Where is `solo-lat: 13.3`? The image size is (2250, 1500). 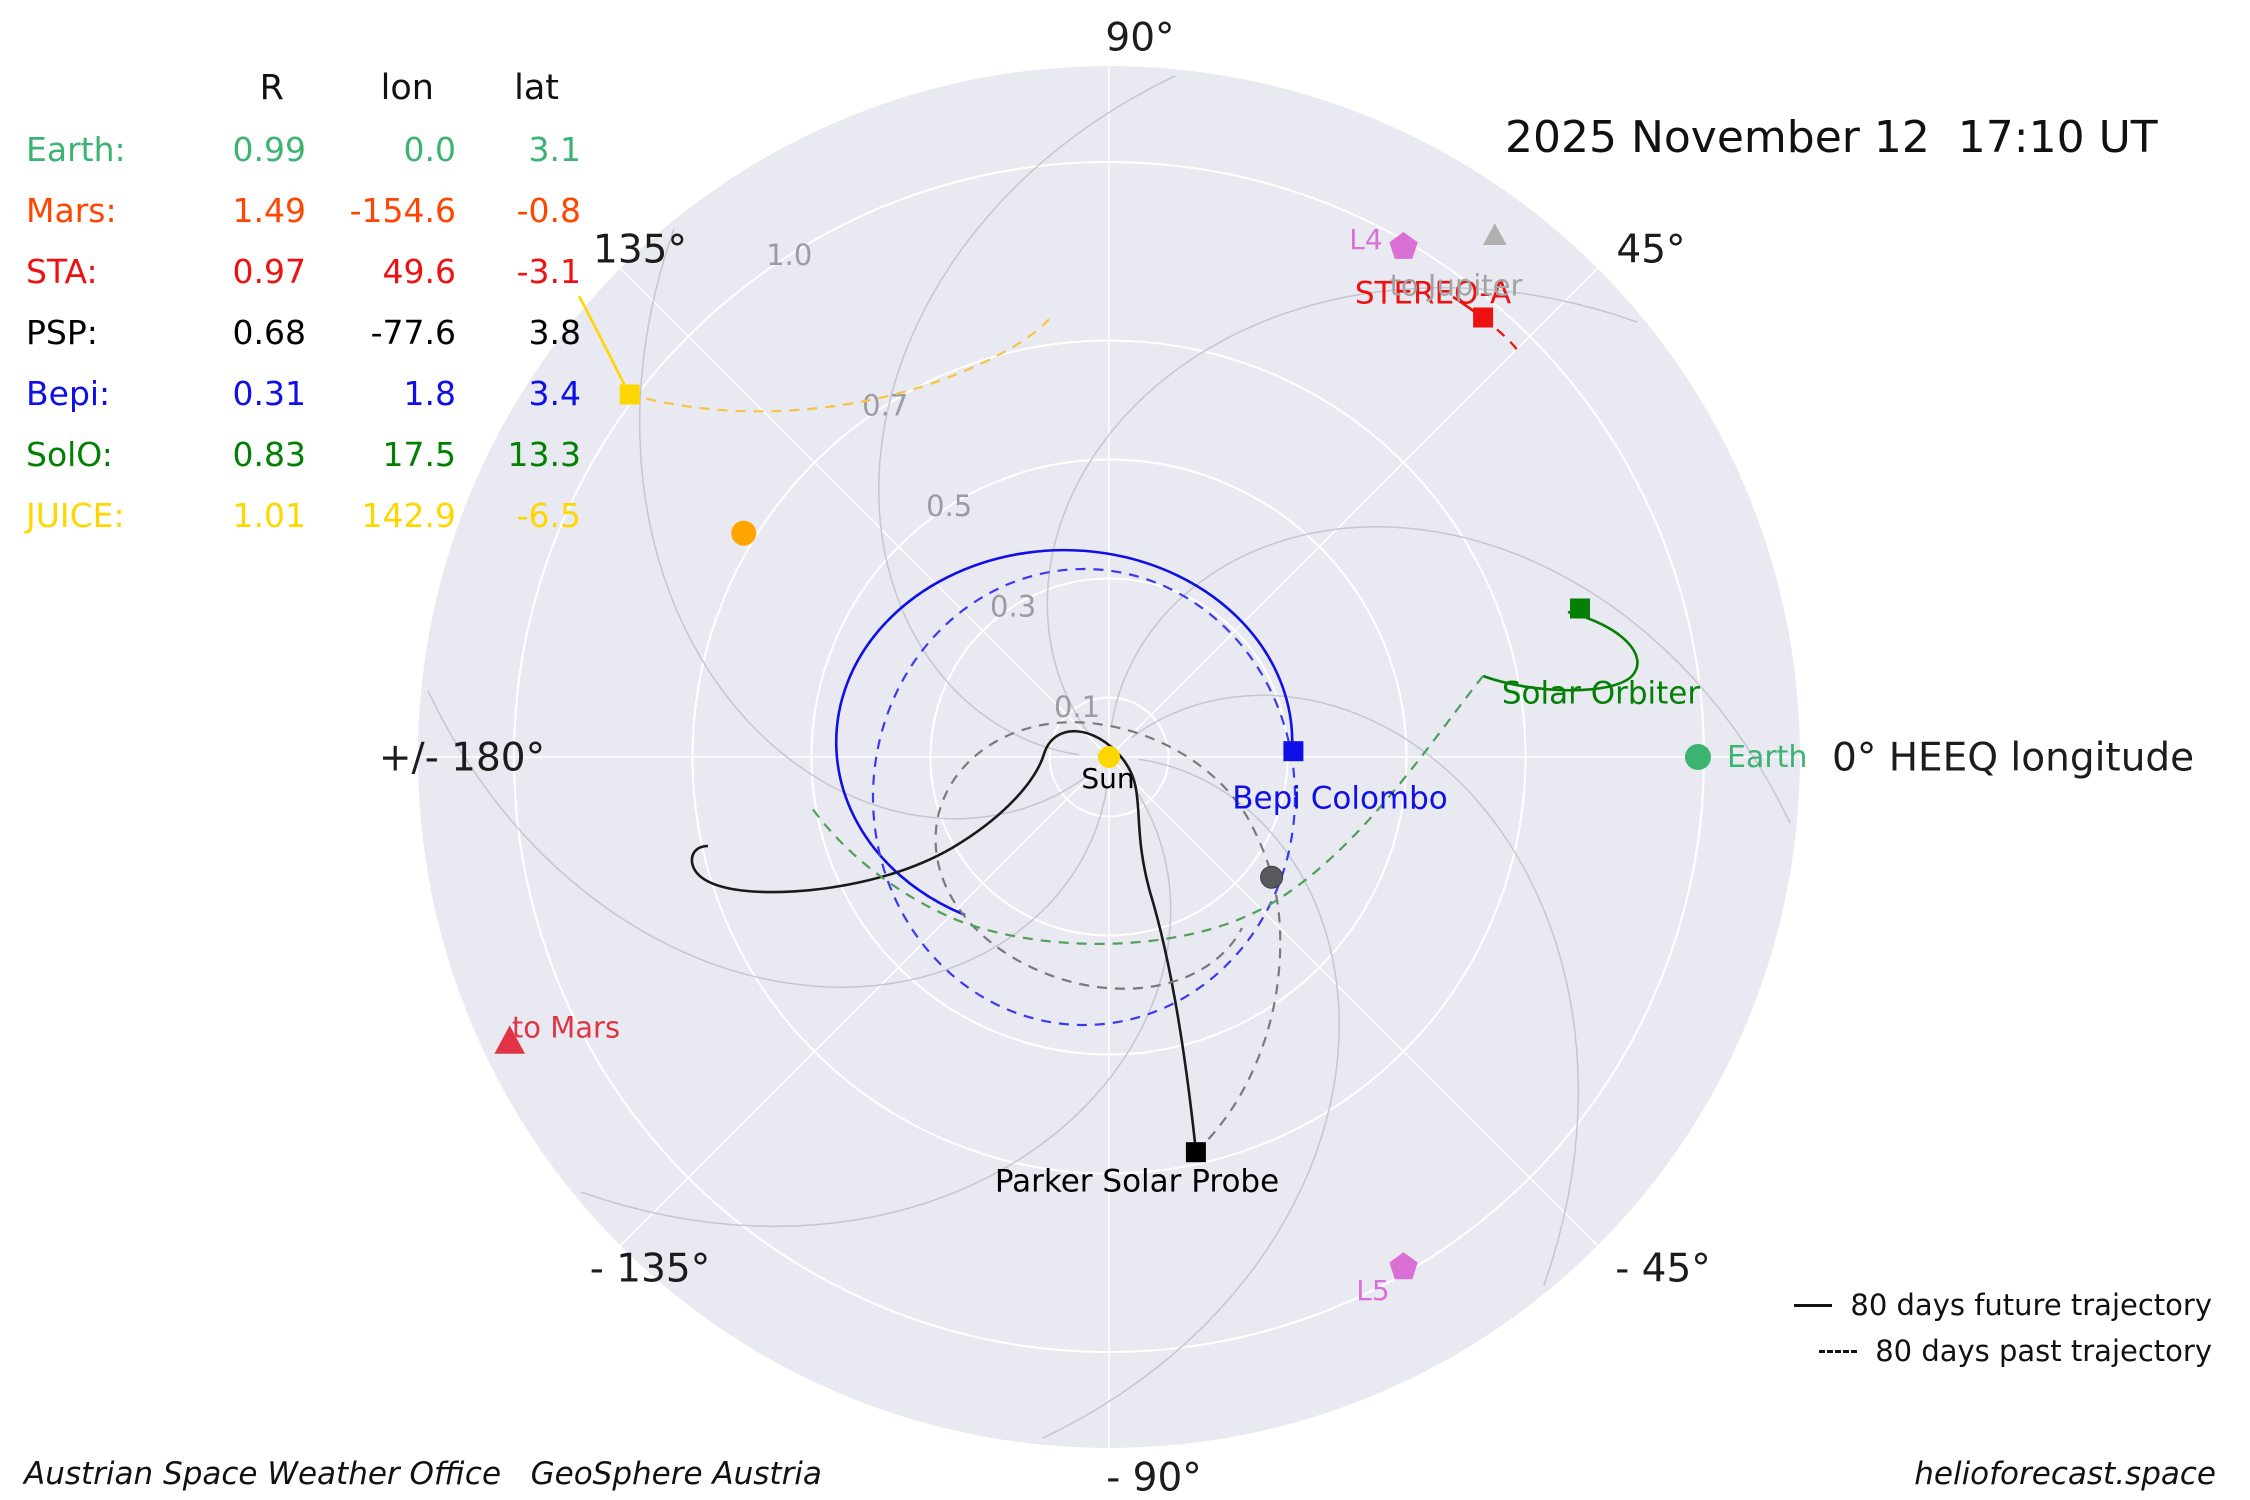 solo-lat: 13.3 is located at coordinates (544, 454).